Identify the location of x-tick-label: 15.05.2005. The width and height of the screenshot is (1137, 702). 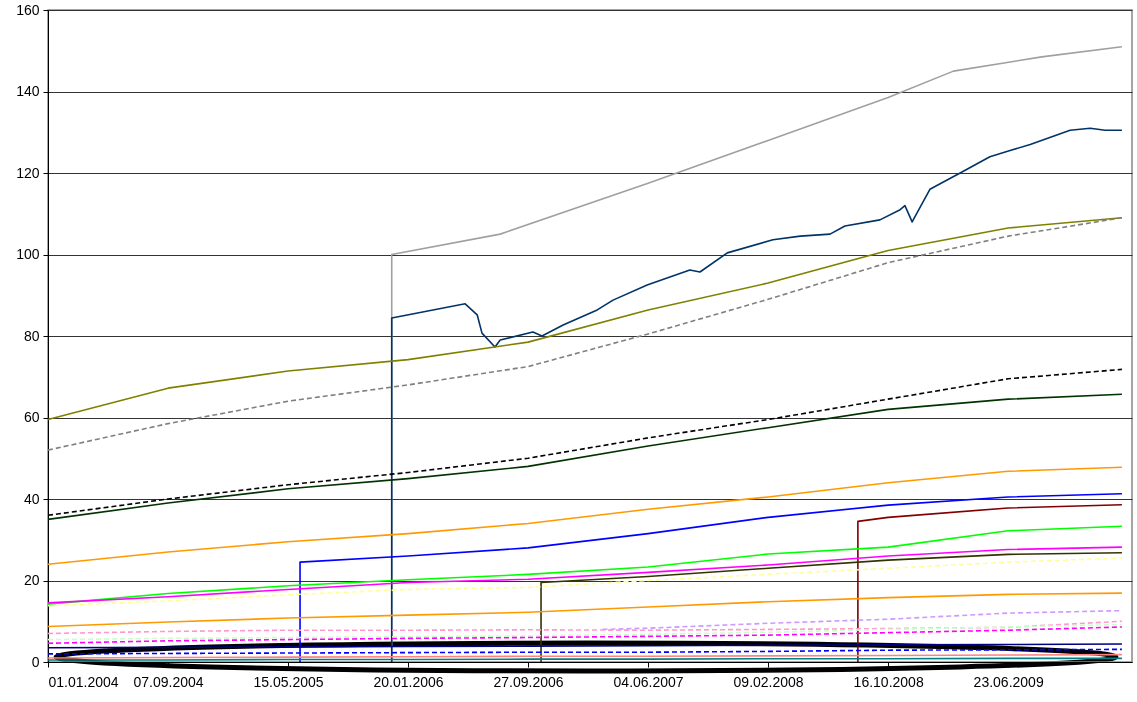
(288, 681).